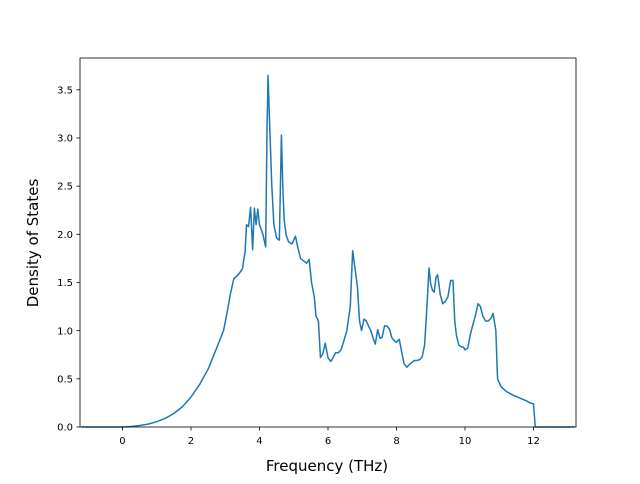  Describe the element at coordinates (33, 243) in the screenshot. I see `y-axis-label: Density of States` at that location.